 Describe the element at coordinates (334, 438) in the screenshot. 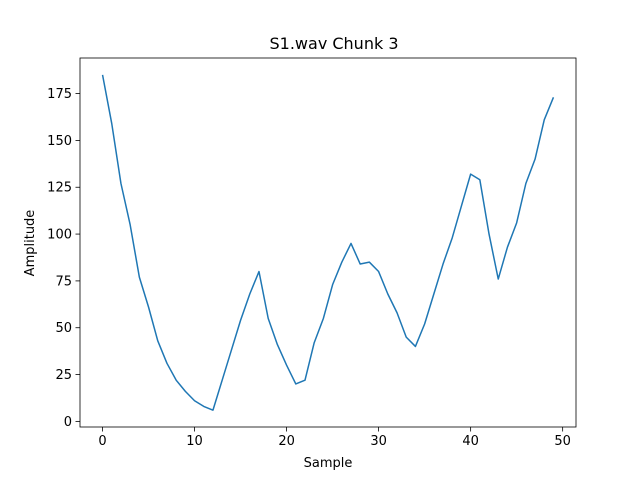

I see `x-axis: 0 10 20 30 40 50` at that location.